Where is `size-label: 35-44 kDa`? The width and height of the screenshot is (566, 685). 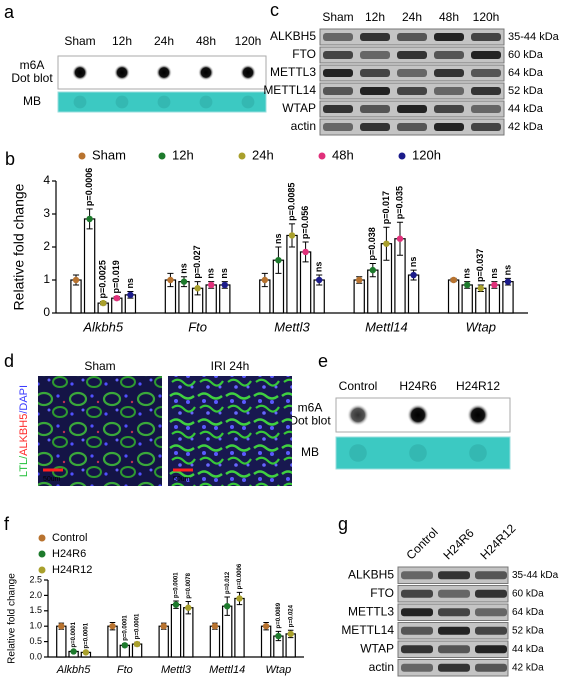
size-label: 35-44 kDa is located at coordinates (535, 575).